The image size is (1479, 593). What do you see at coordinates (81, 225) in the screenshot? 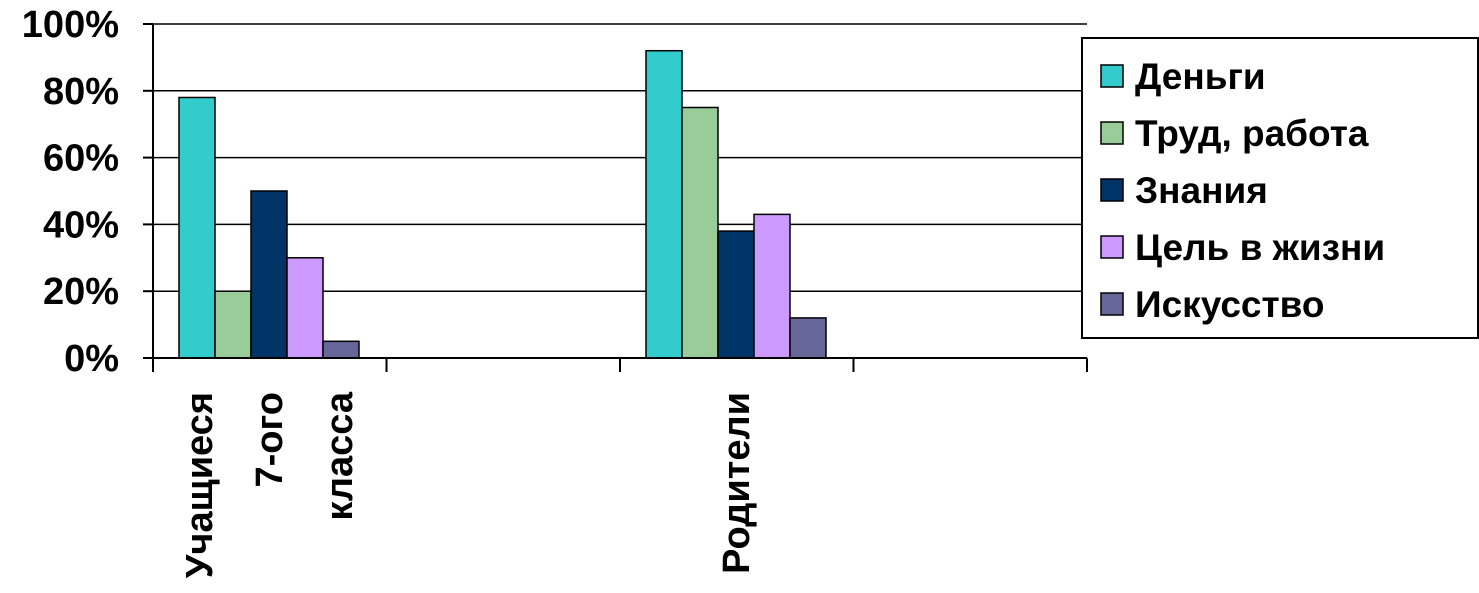
I see `y-tick-label: 40%` at bounding box center [81, 225].